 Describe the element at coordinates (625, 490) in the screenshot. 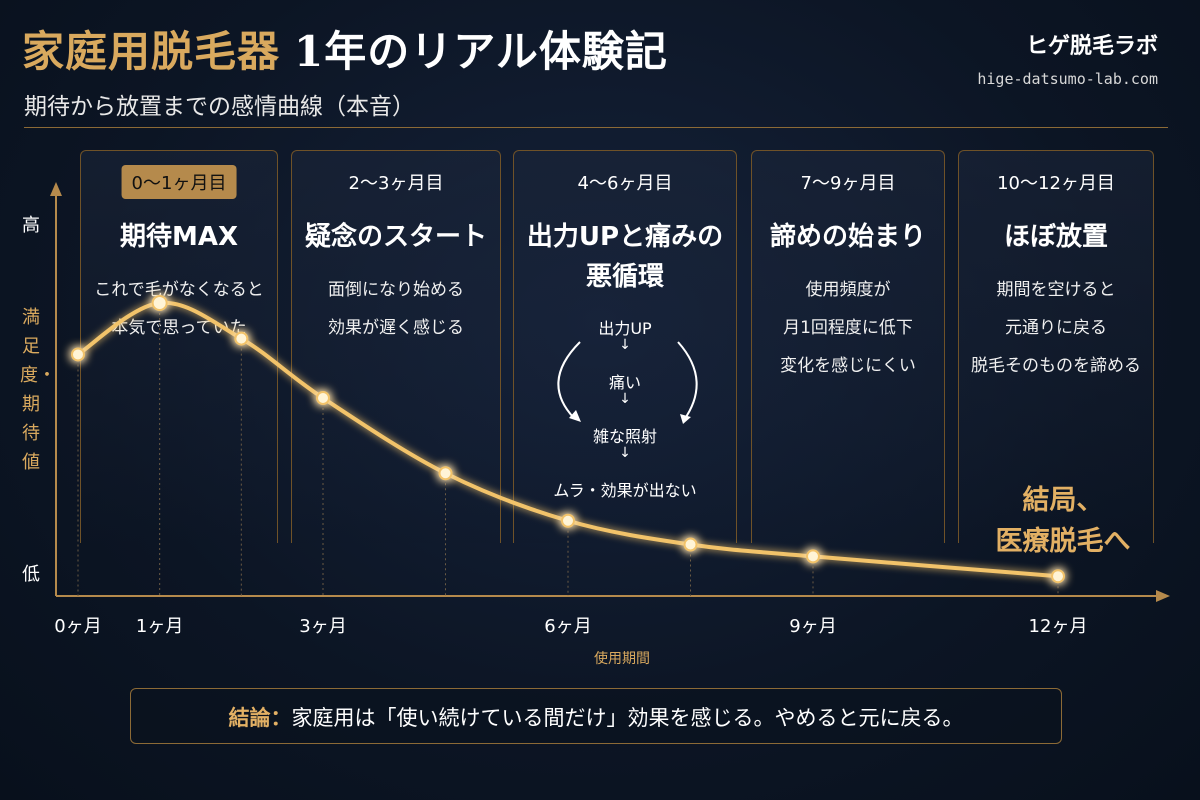

I see `cycle-step: ムラ・効果が出ない` at that location.